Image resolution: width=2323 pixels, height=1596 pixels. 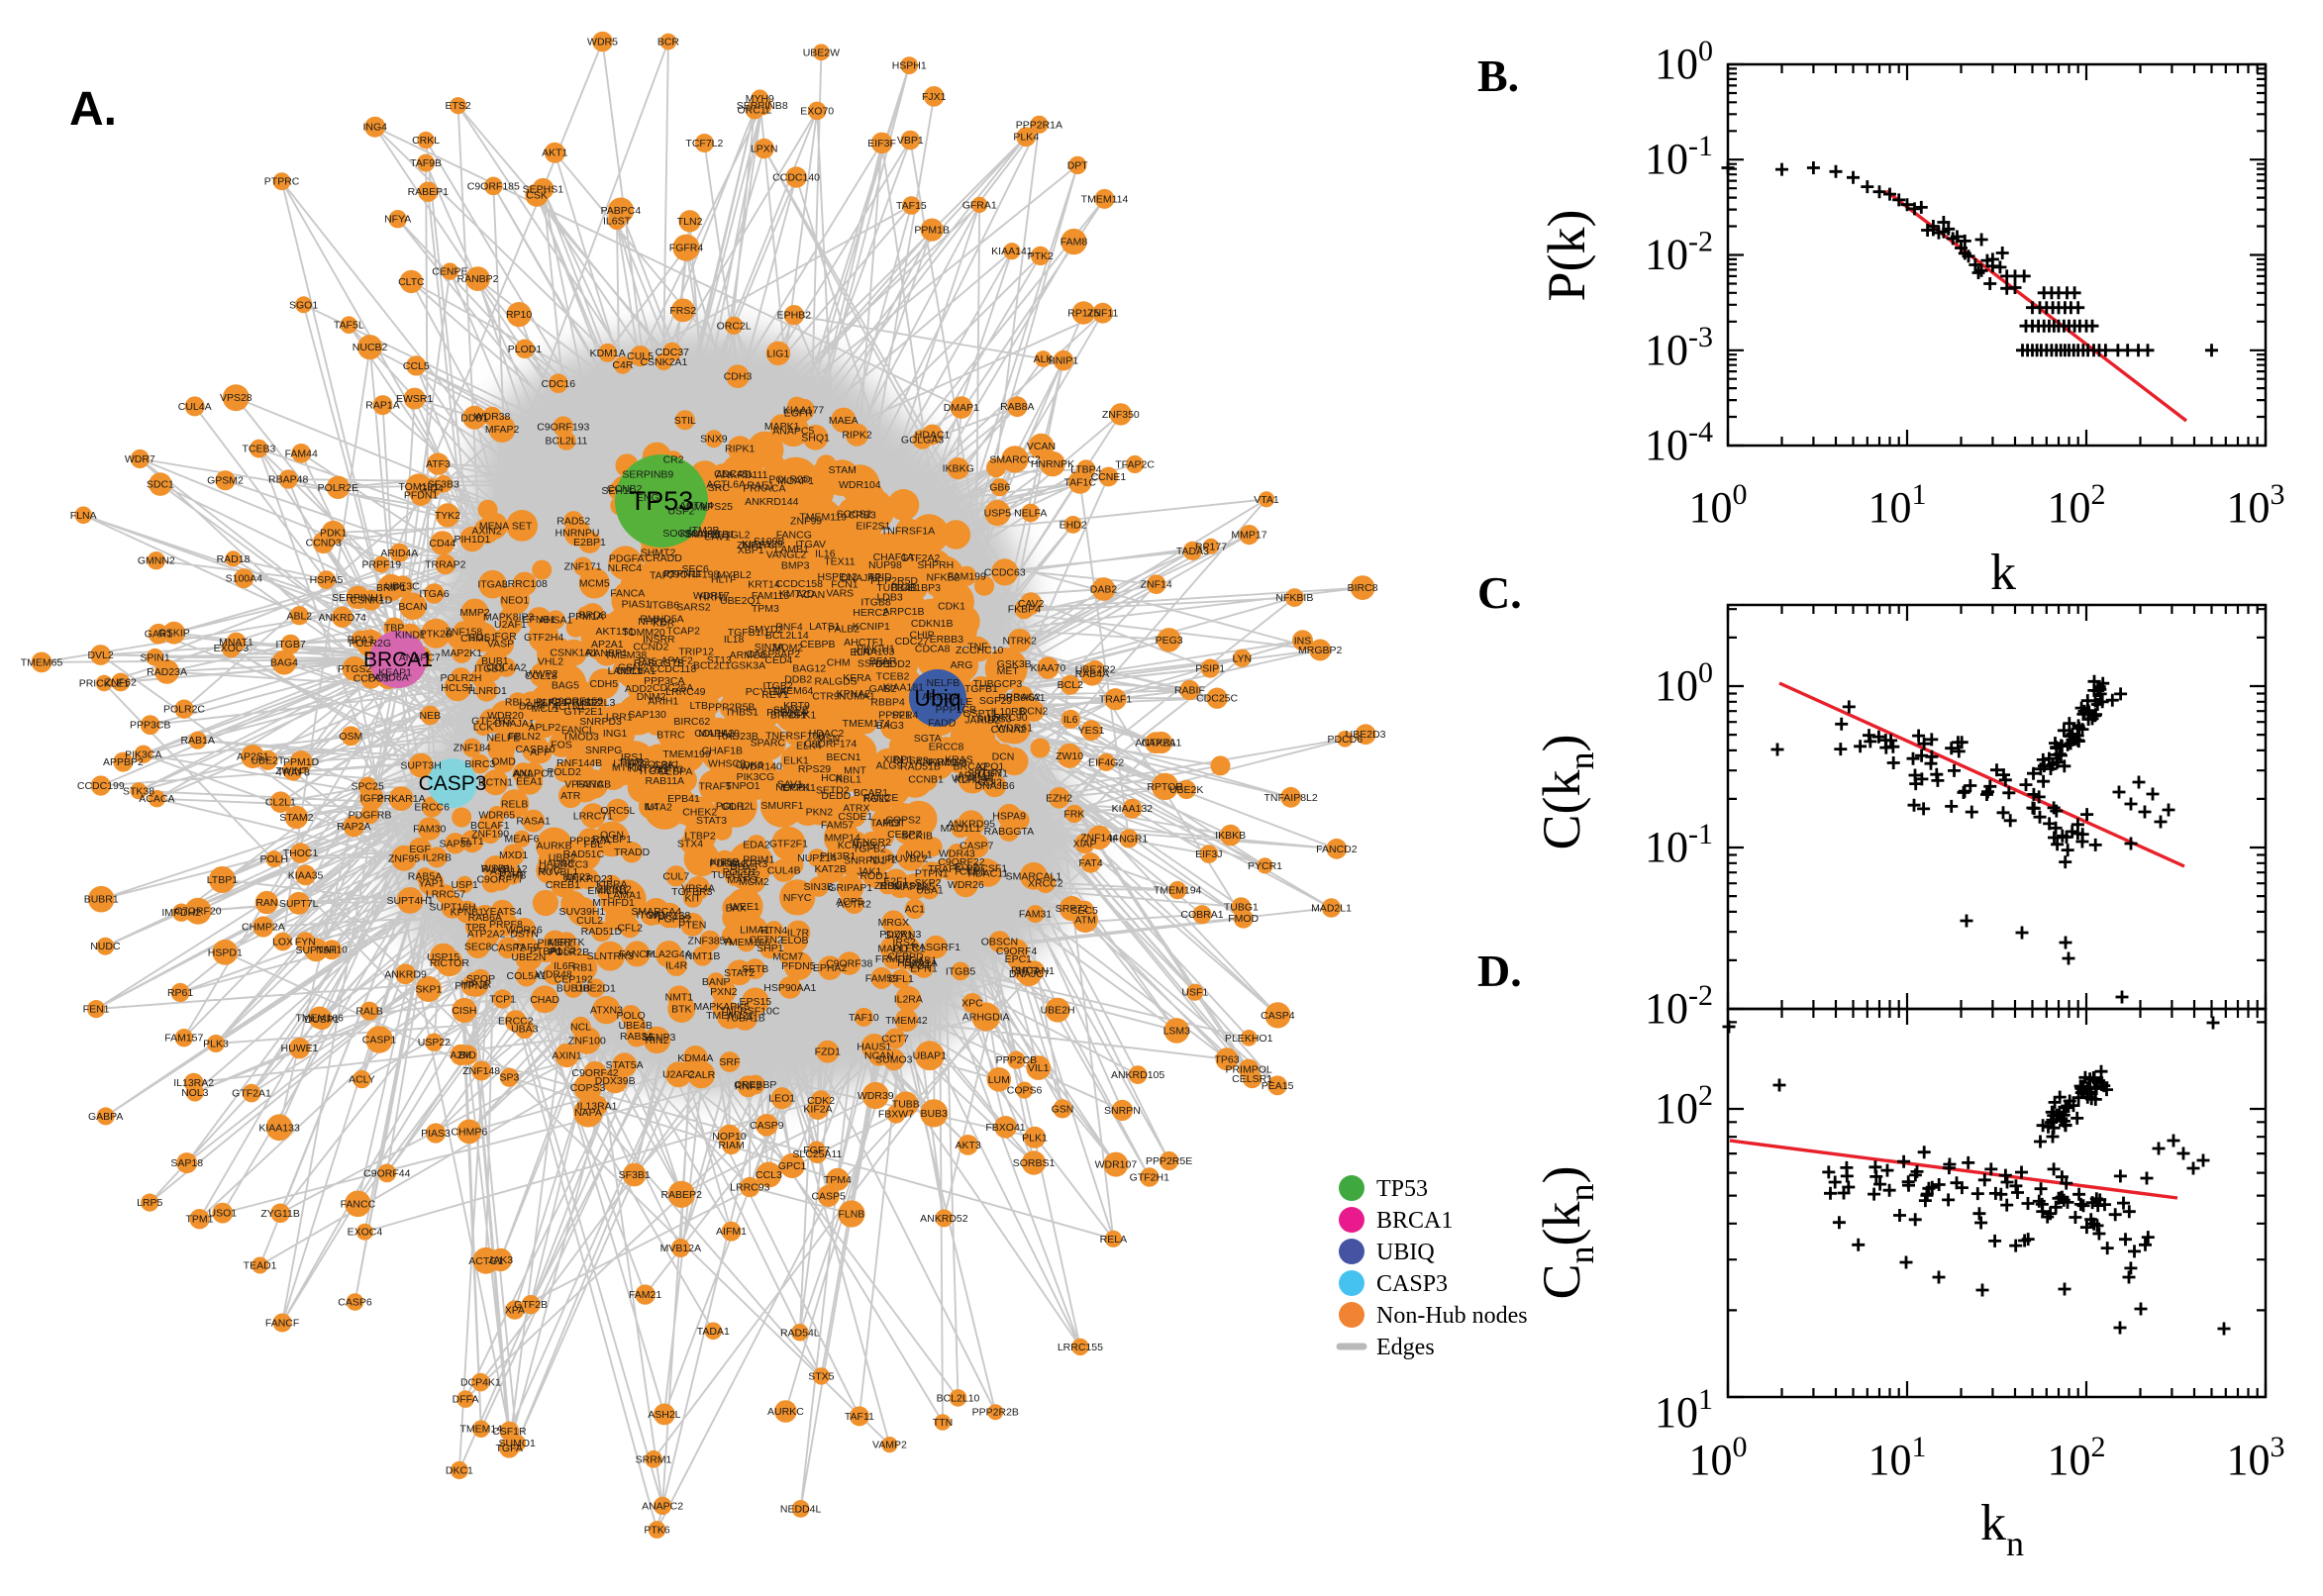 What do you see at coordinates (687, 249) in the screenshot?
I see `svg-text: FGFR4` at bounding box center [687, 249].